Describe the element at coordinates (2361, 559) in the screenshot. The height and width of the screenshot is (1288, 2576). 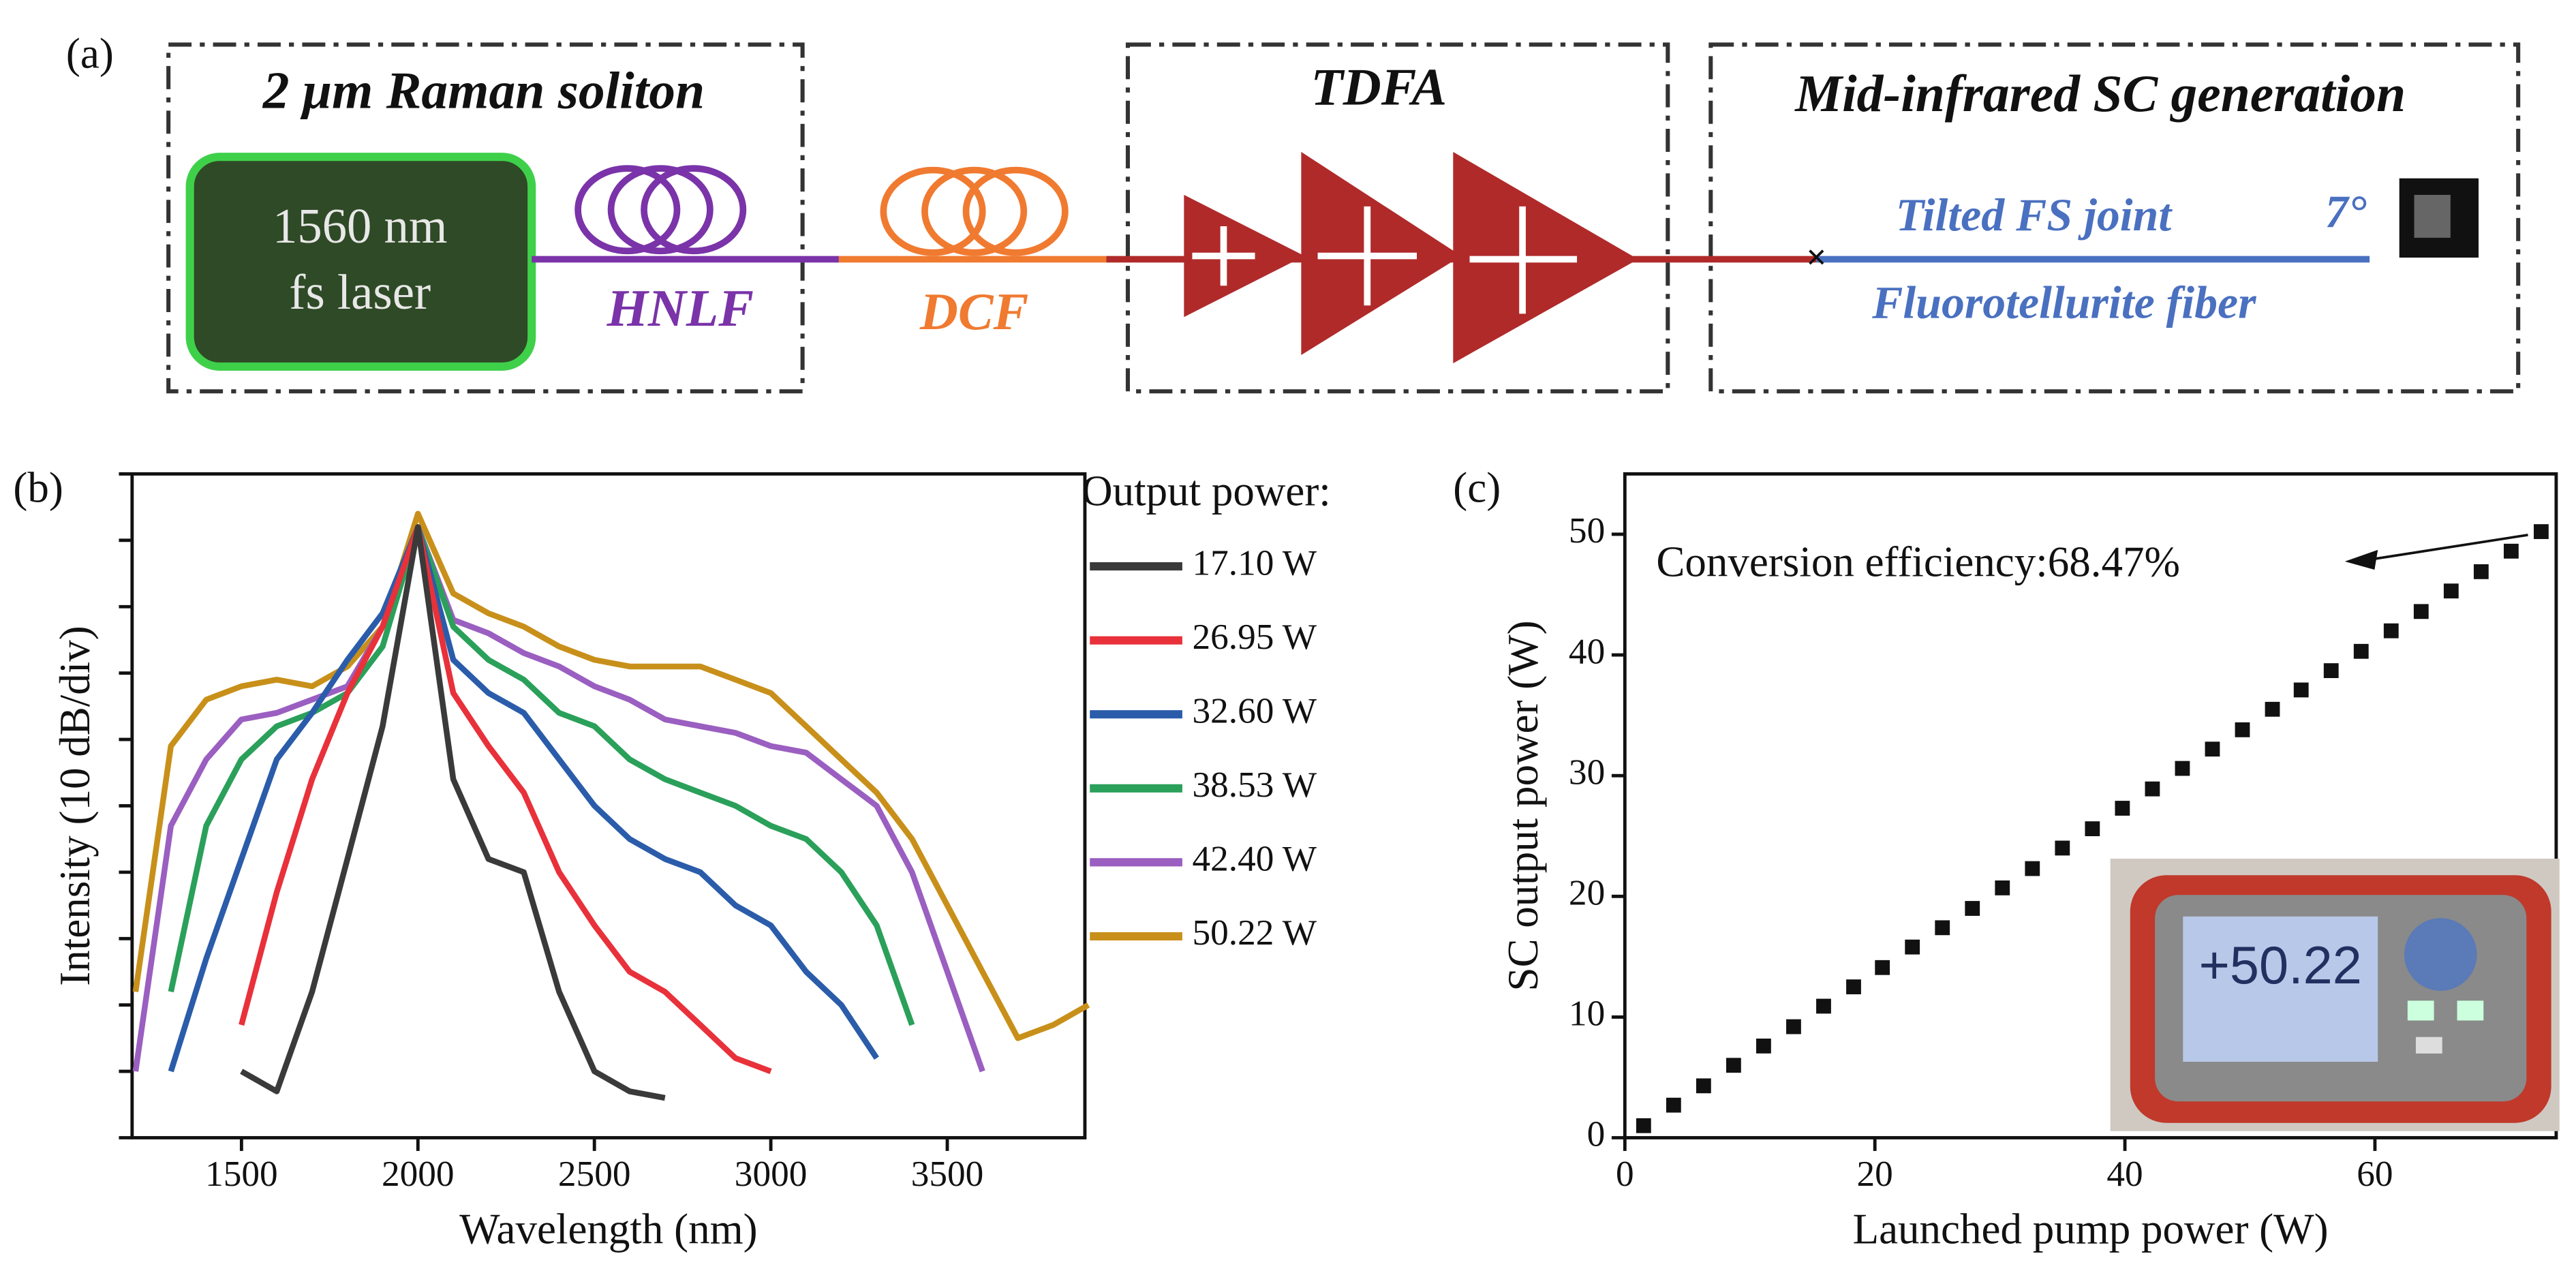
I see `arrow-head` at that location.